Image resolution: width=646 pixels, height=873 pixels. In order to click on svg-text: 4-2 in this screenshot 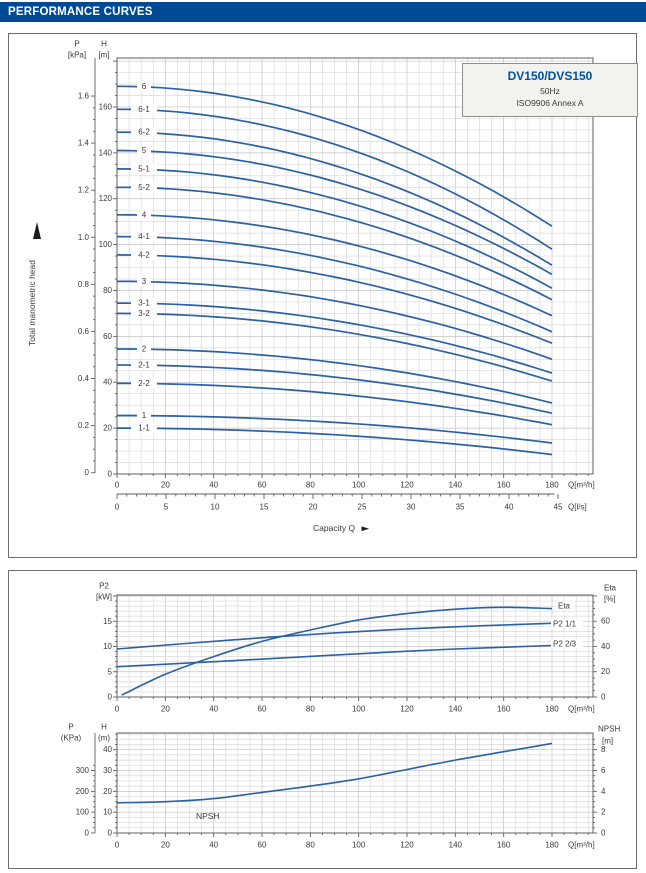, I will do `click(144, 254)`.